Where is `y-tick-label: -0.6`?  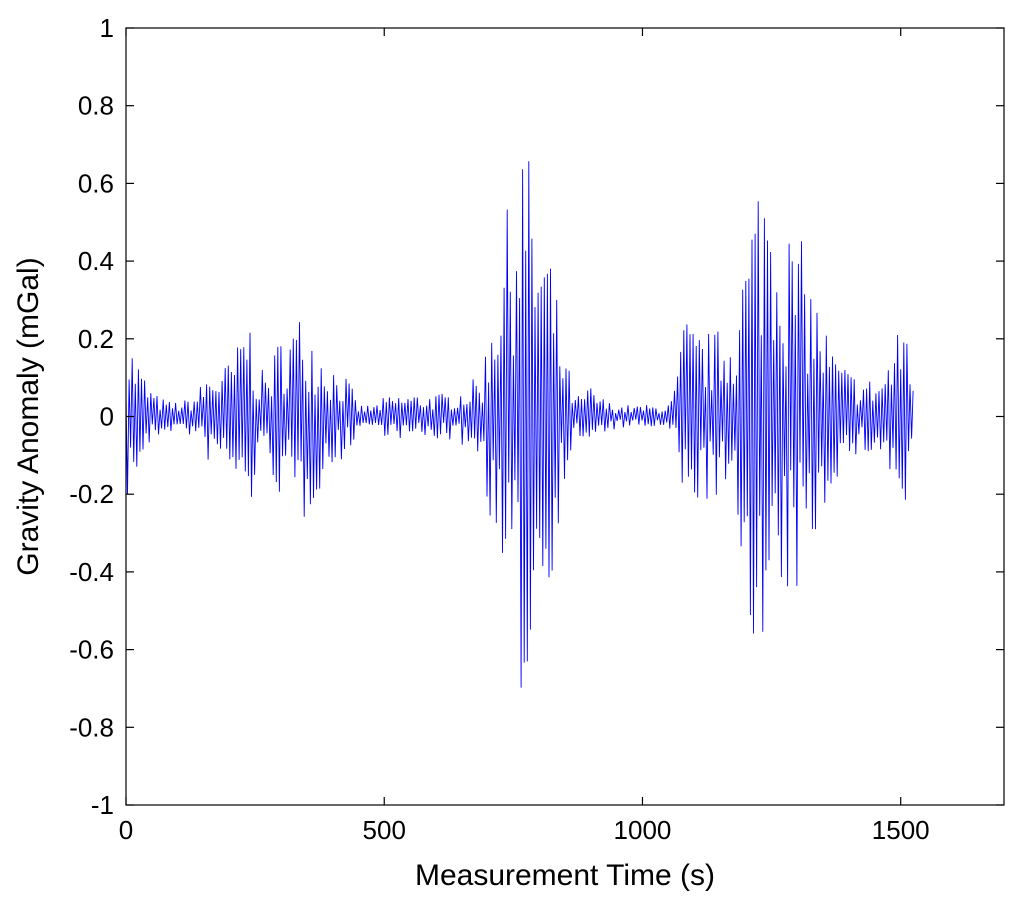 y-tick-label: -0.6 is located at coordinates (91, 650).